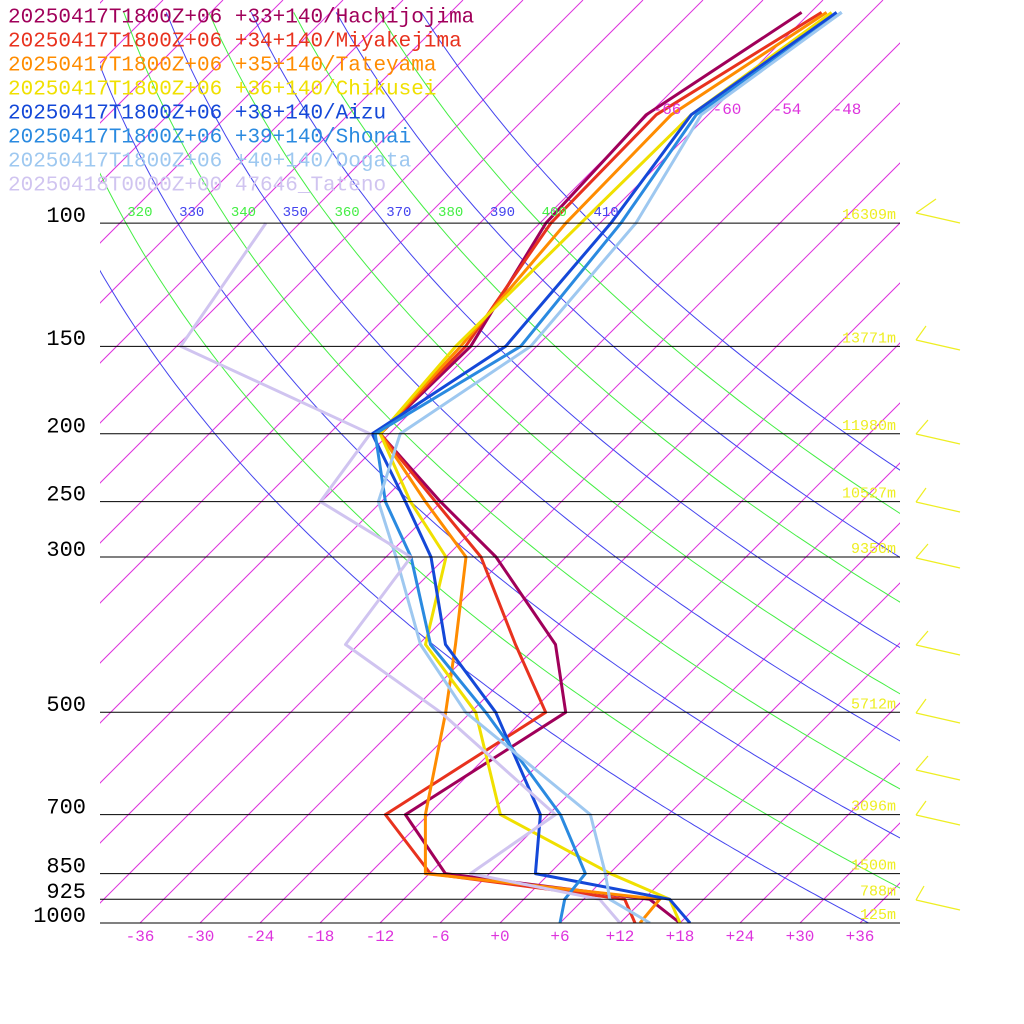 This screenshot has width=1024, height=1024. What do you see at coordinates (197, 186) in the screenshot?
I see `legend-entry: 20250418T0000Z+00 47646_Tateno` at bounding box center [197, 186].